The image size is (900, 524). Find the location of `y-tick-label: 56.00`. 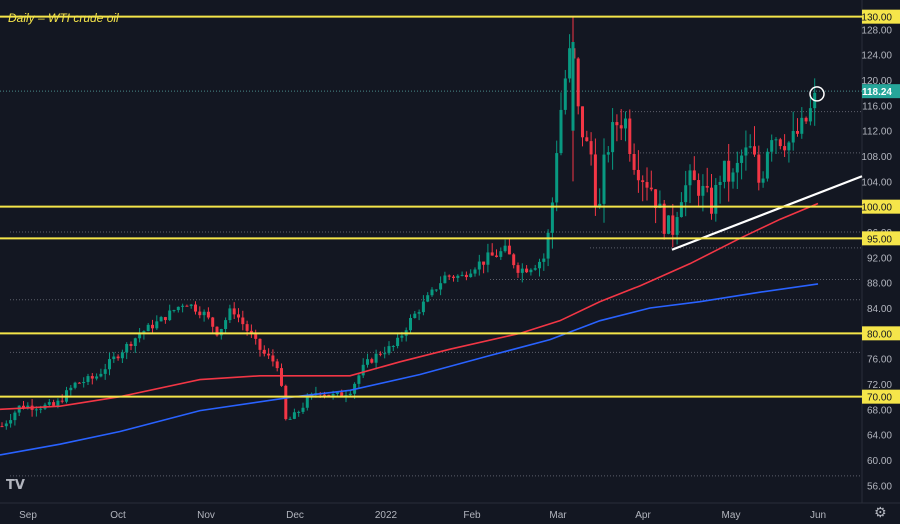

y-tick-label: 56.00 is located at coordinates (879, 486).